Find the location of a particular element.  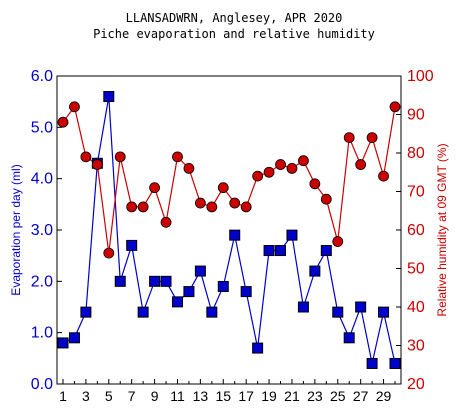

x-tick-label: 19 is located at coordinates (269, 396).